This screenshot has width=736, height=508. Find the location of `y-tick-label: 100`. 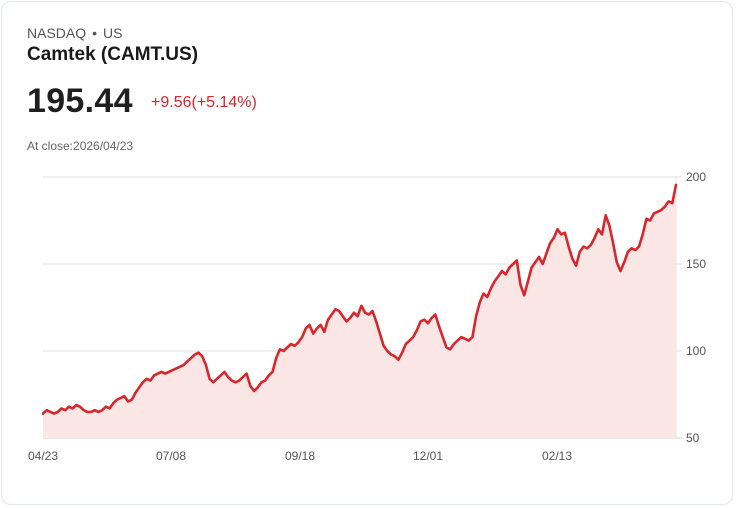

y-tick-label: 100 is located at coordinates (696, 351).